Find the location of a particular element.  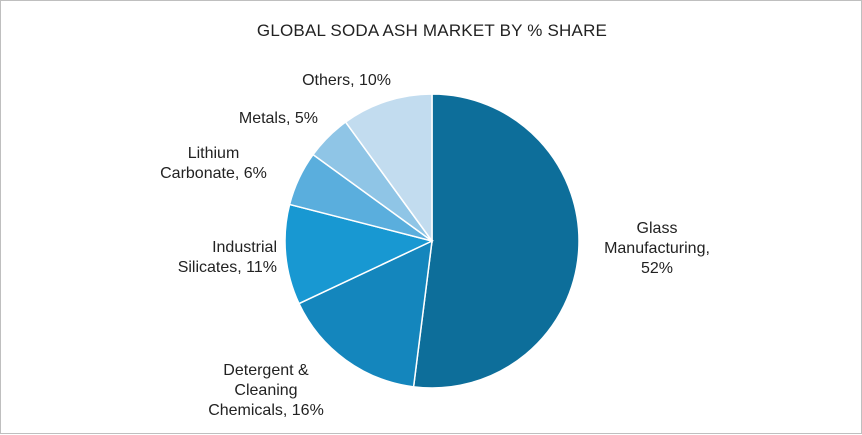

slice-label-detergent-cleaning: Detergent & Cleaning Chemicals, 16% is located at coordinates (266, 390).